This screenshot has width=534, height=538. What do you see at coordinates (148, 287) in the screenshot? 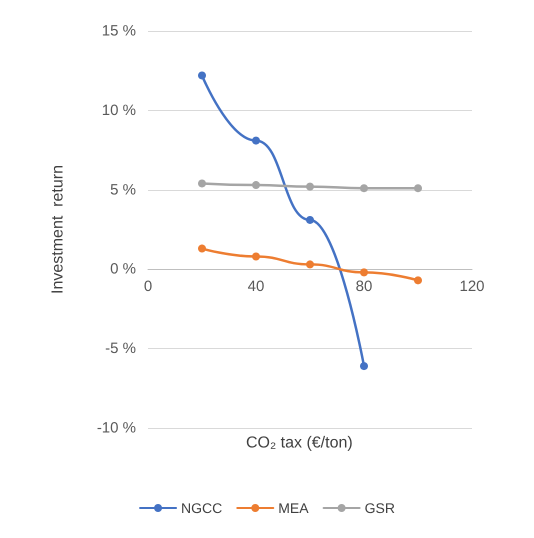
I see `x-tick-label: 0` at bounding box center [148, 287].